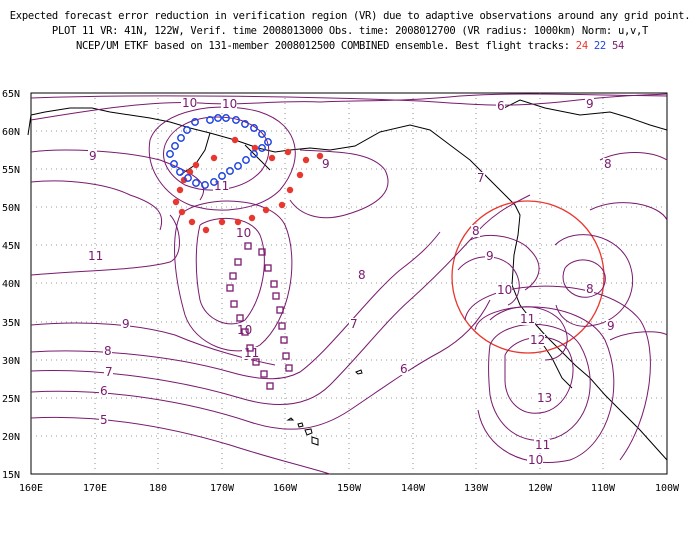  Describe the element at coordinates (219, 151) in the screenshot. I see `flight-track-blue` at that location.